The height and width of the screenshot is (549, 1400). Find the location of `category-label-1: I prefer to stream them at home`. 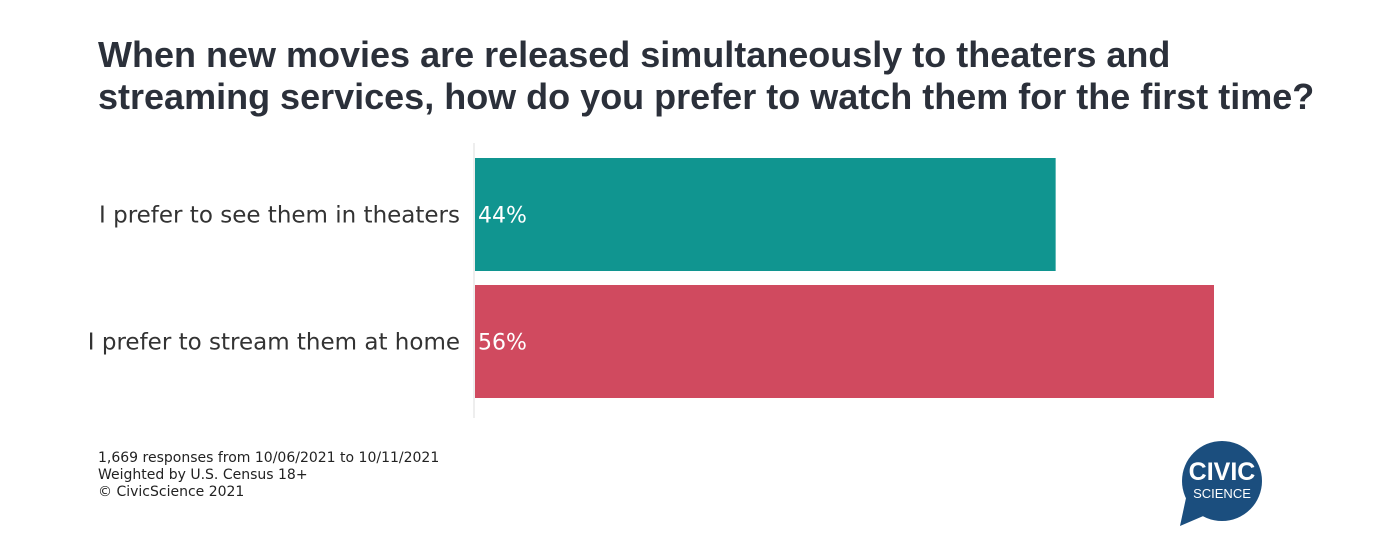

category-label-1: I prefer to stream them at home is located at coordinates (274, 343).